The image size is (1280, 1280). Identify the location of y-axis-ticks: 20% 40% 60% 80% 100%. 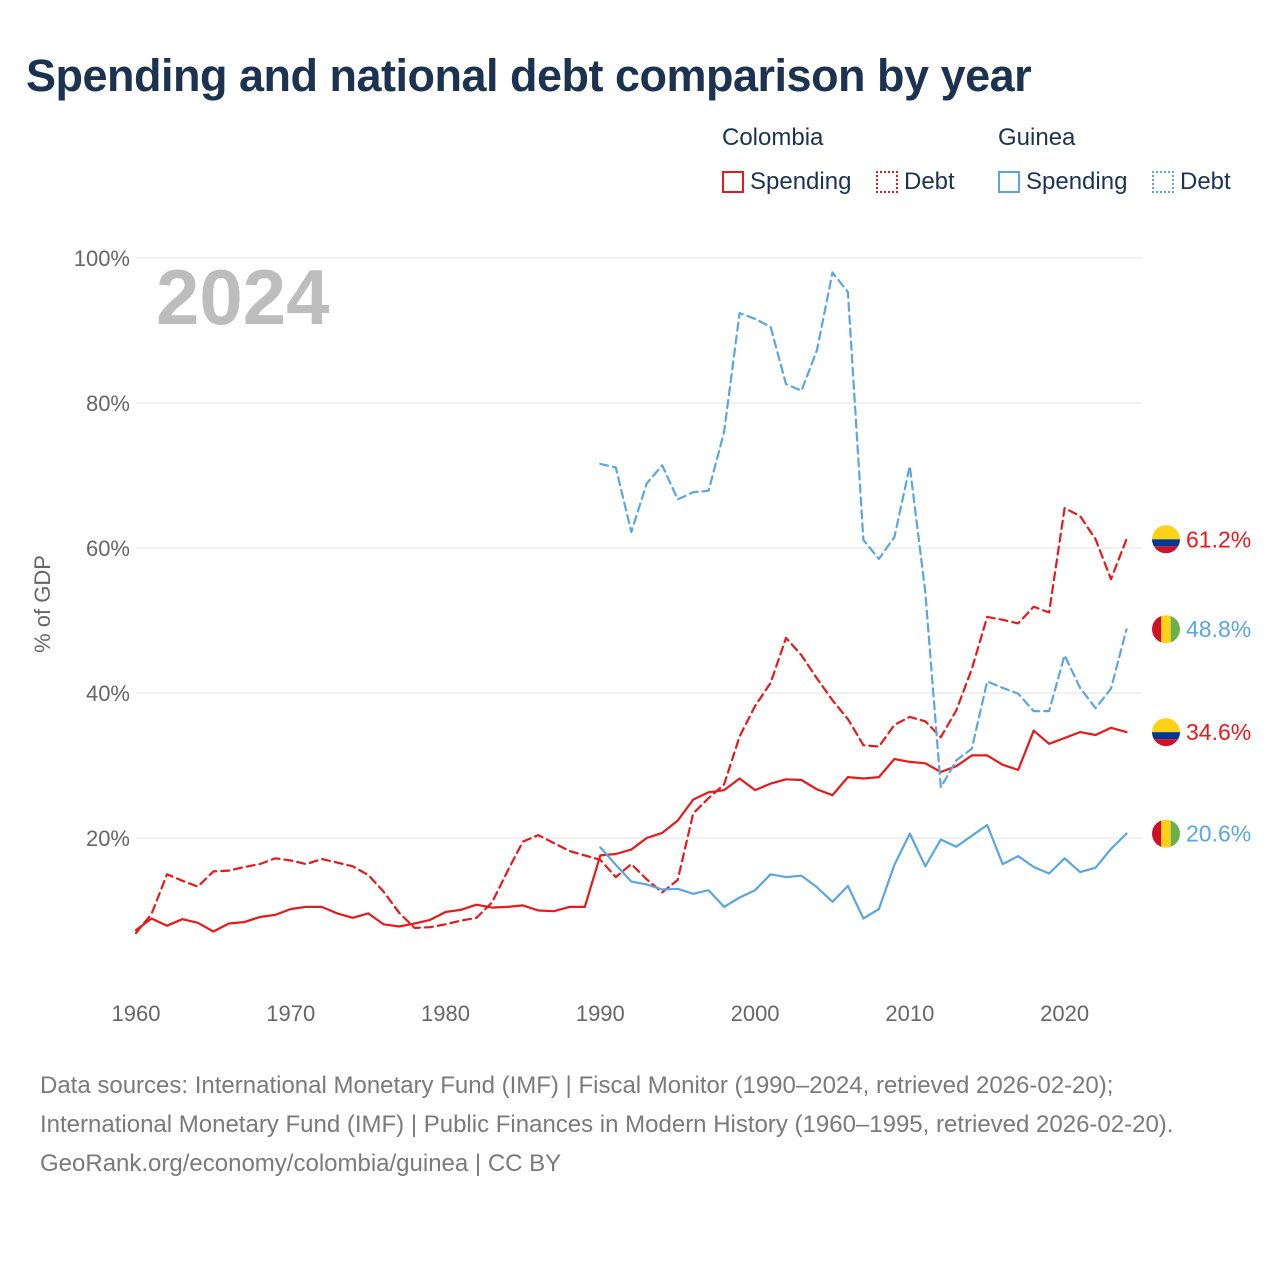
(102, 548).